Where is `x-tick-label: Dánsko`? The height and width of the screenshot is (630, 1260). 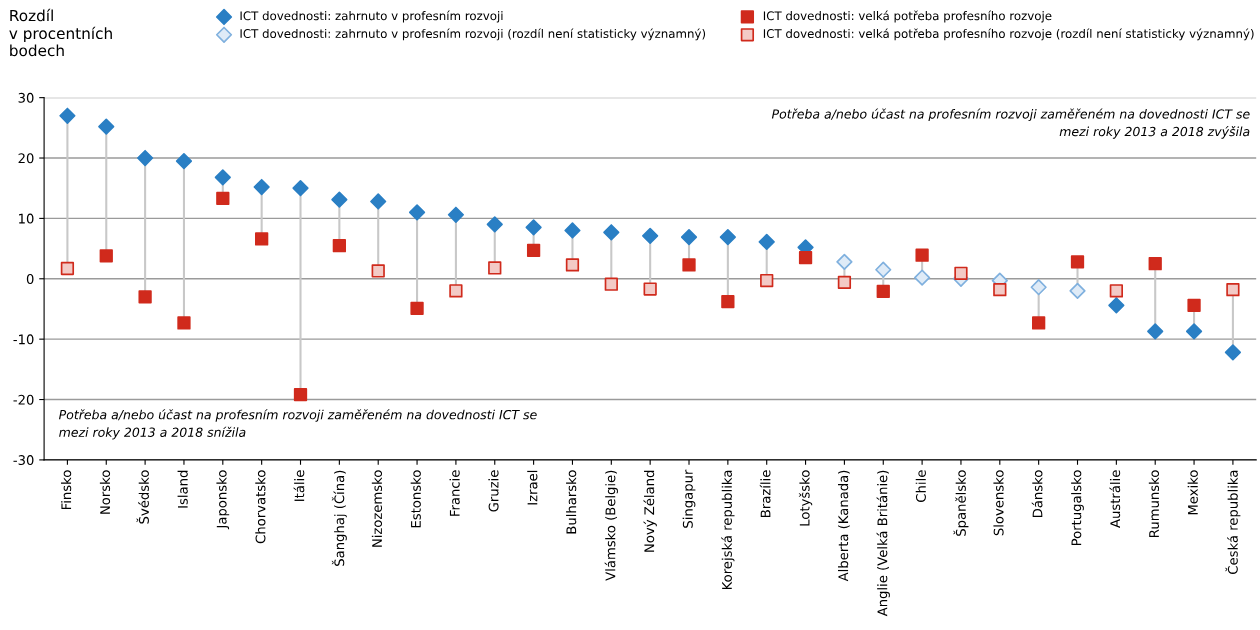
x-tick-label: Dánsko is located at coordinates (1037, 494).